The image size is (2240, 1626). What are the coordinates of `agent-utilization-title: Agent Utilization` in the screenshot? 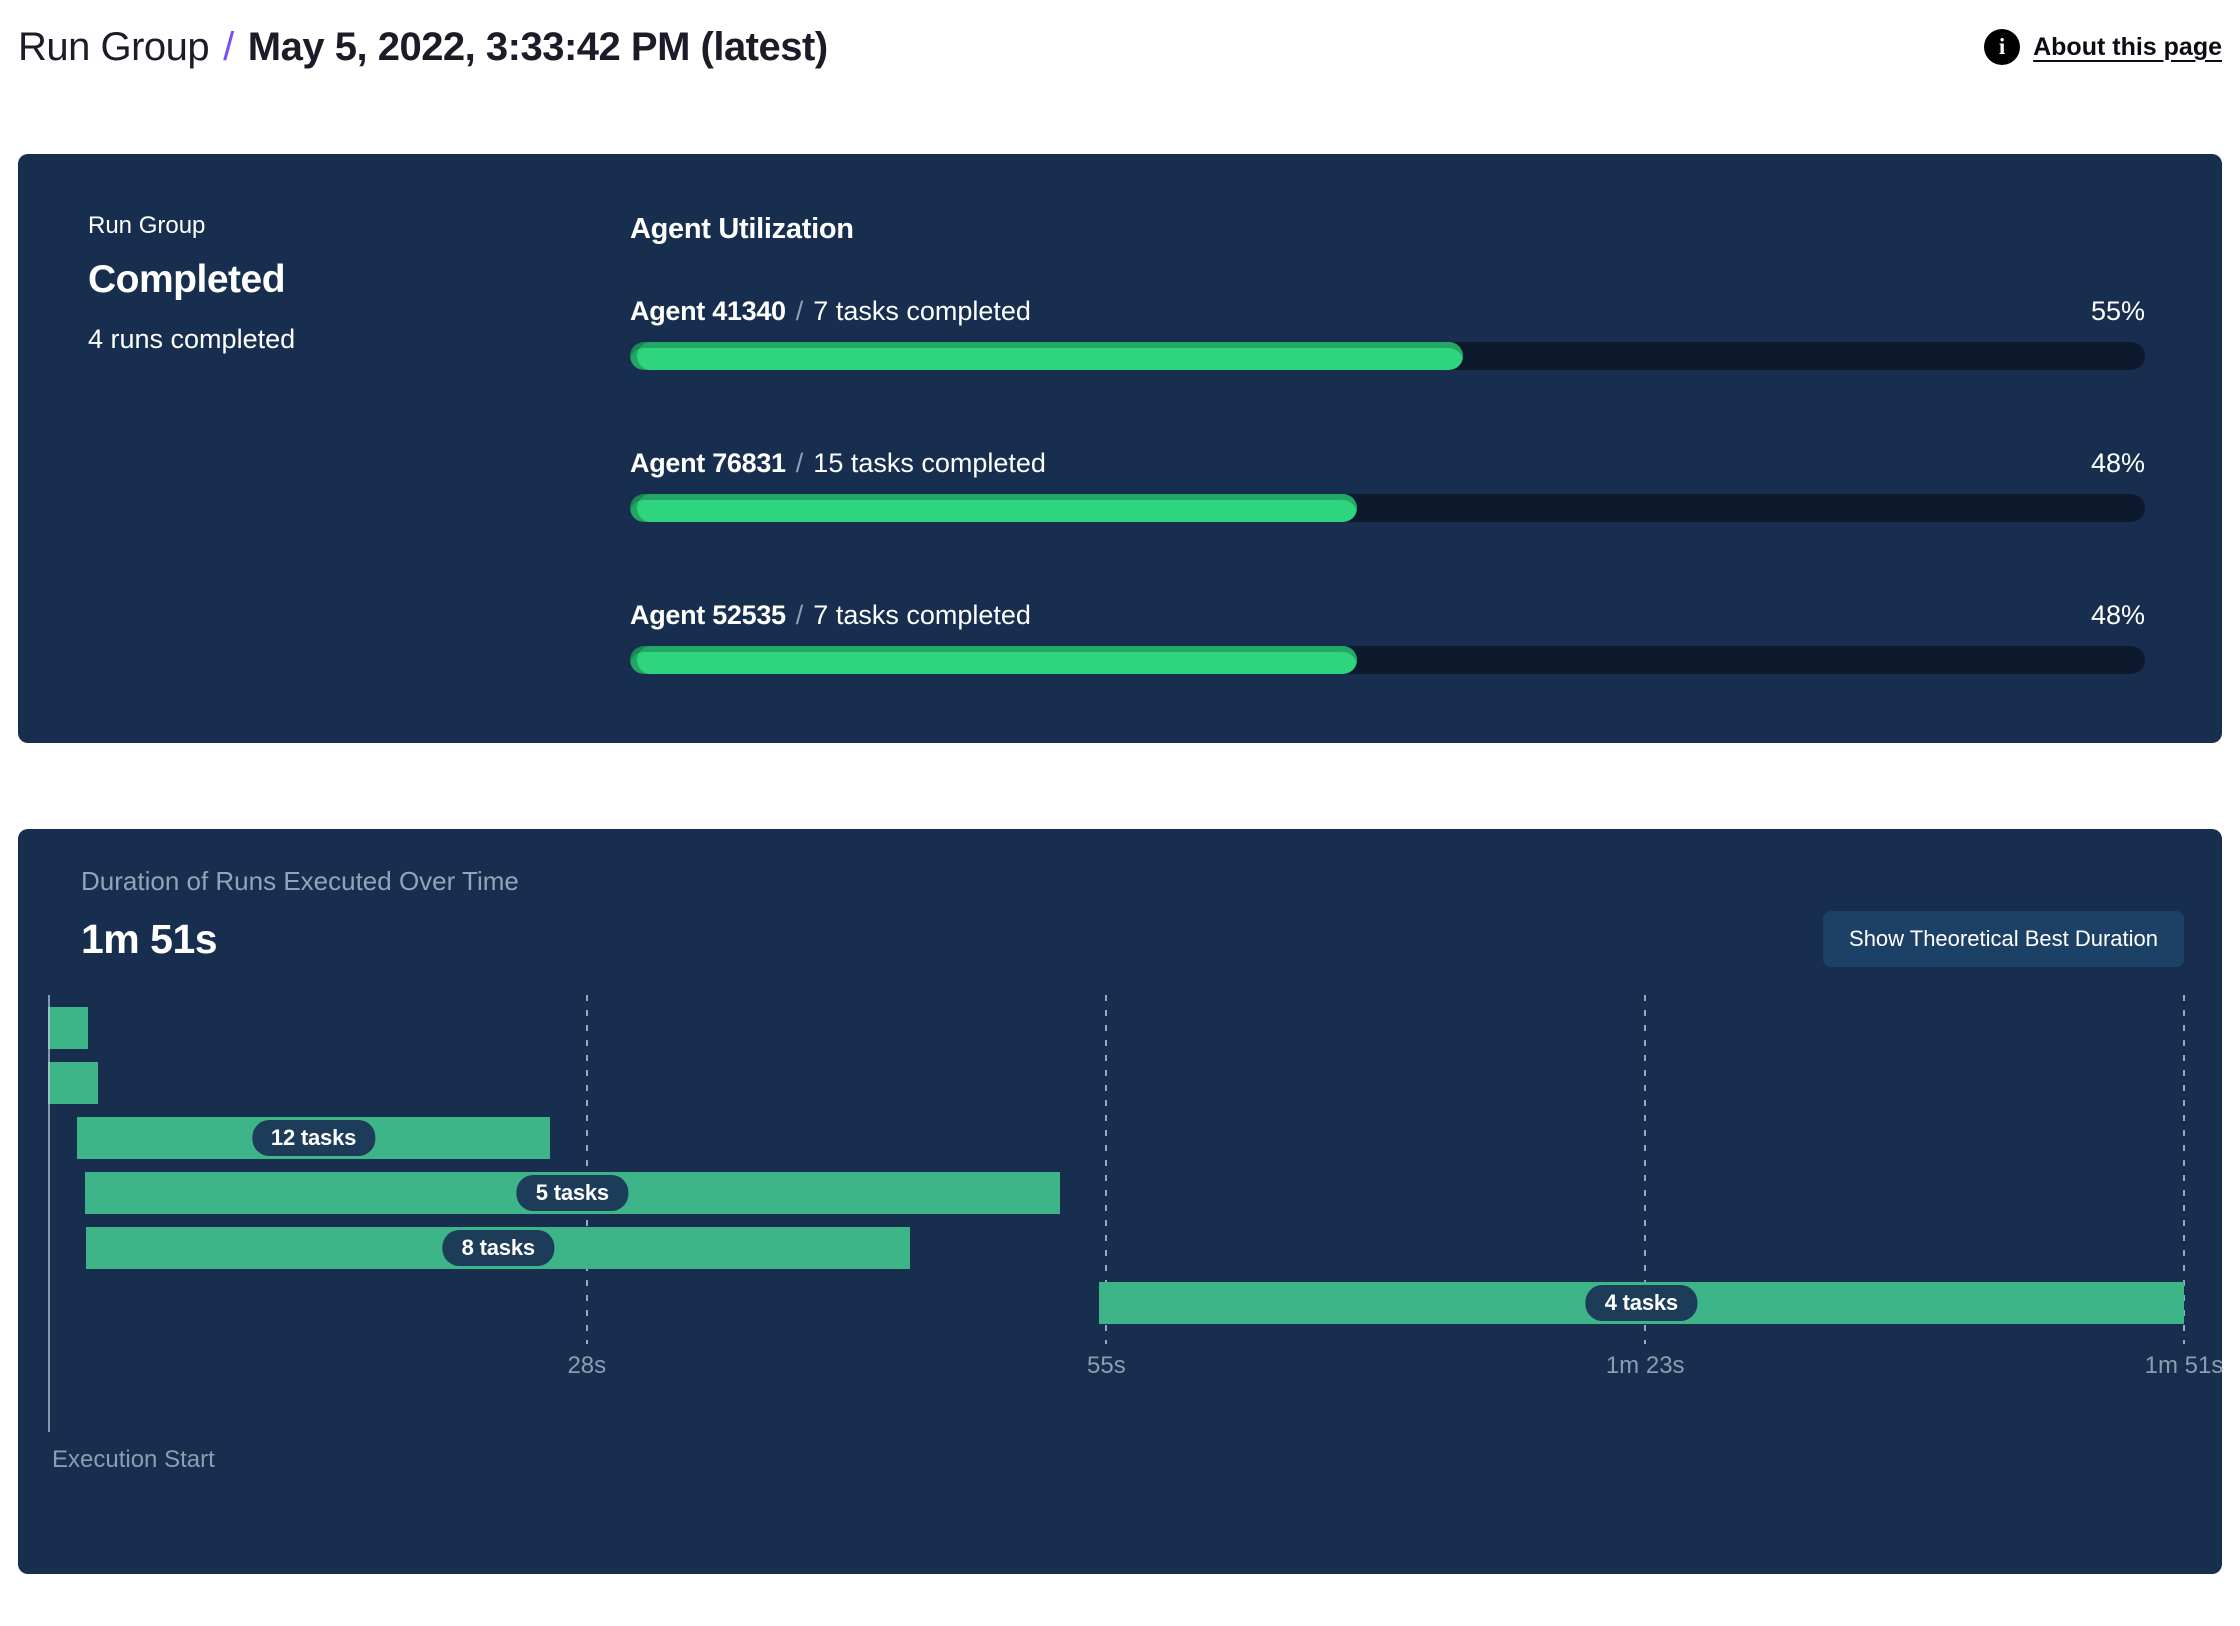 It's located at (742, 229).